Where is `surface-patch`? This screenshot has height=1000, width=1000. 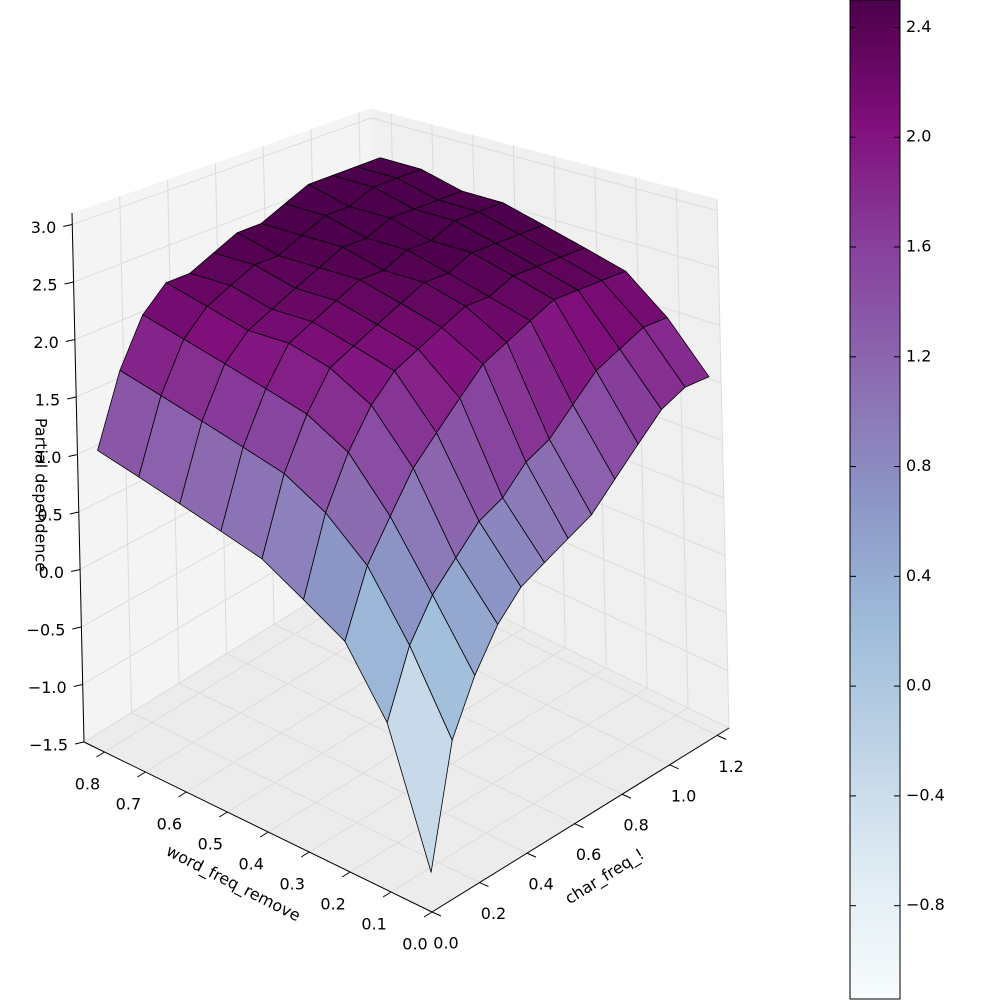
surface-patch is located at coordinates (419, 759).